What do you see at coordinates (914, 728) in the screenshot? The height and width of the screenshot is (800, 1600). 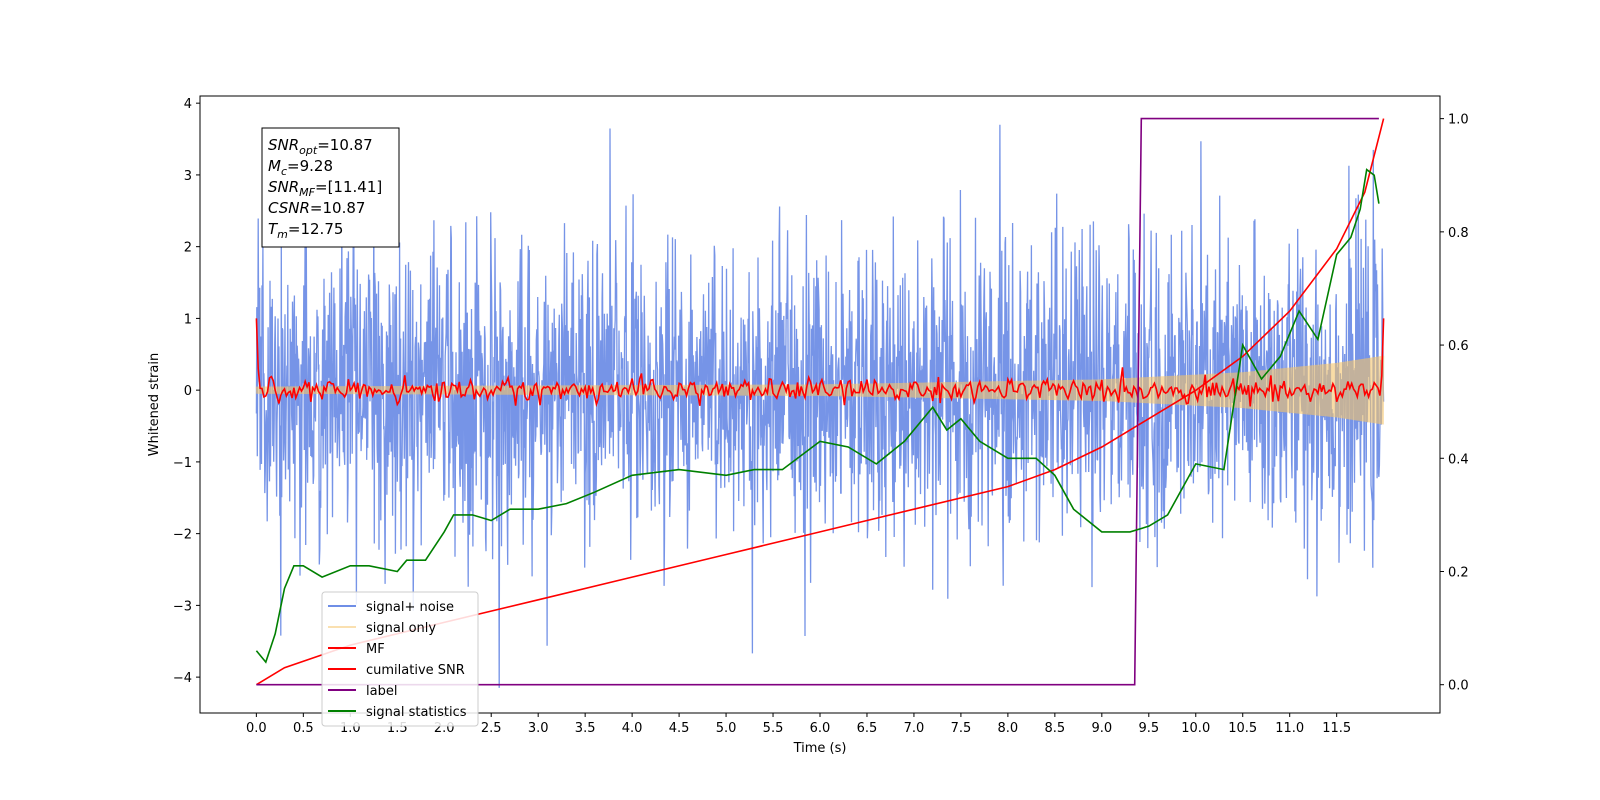 I see `x-tick-label: 7.0` at bounding box center [914, 728].